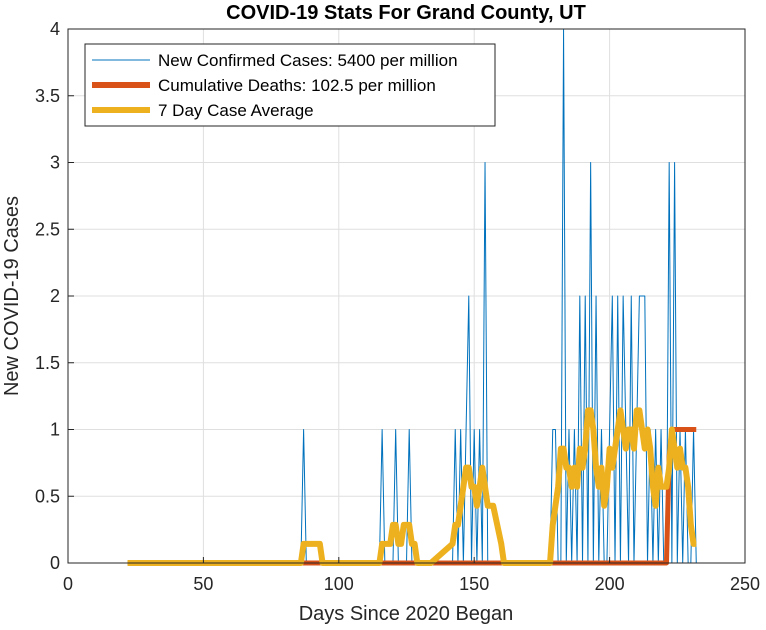  I want to click on x-tick-label: 200, so click(610, 584).